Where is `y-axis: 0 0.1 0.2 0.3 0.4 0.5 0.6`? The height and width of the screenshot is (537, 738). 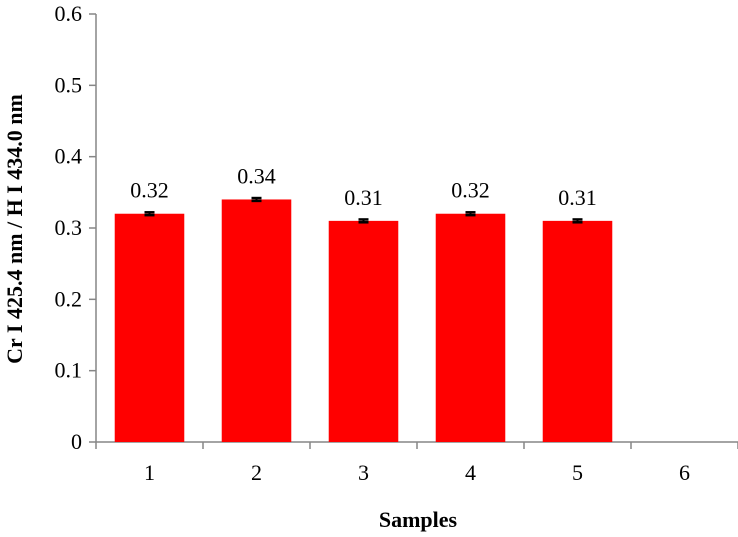 y-axis: 0 0.1 0.2 0.3 0.4 0.5 0.6 is located at coordinates (76, 227).